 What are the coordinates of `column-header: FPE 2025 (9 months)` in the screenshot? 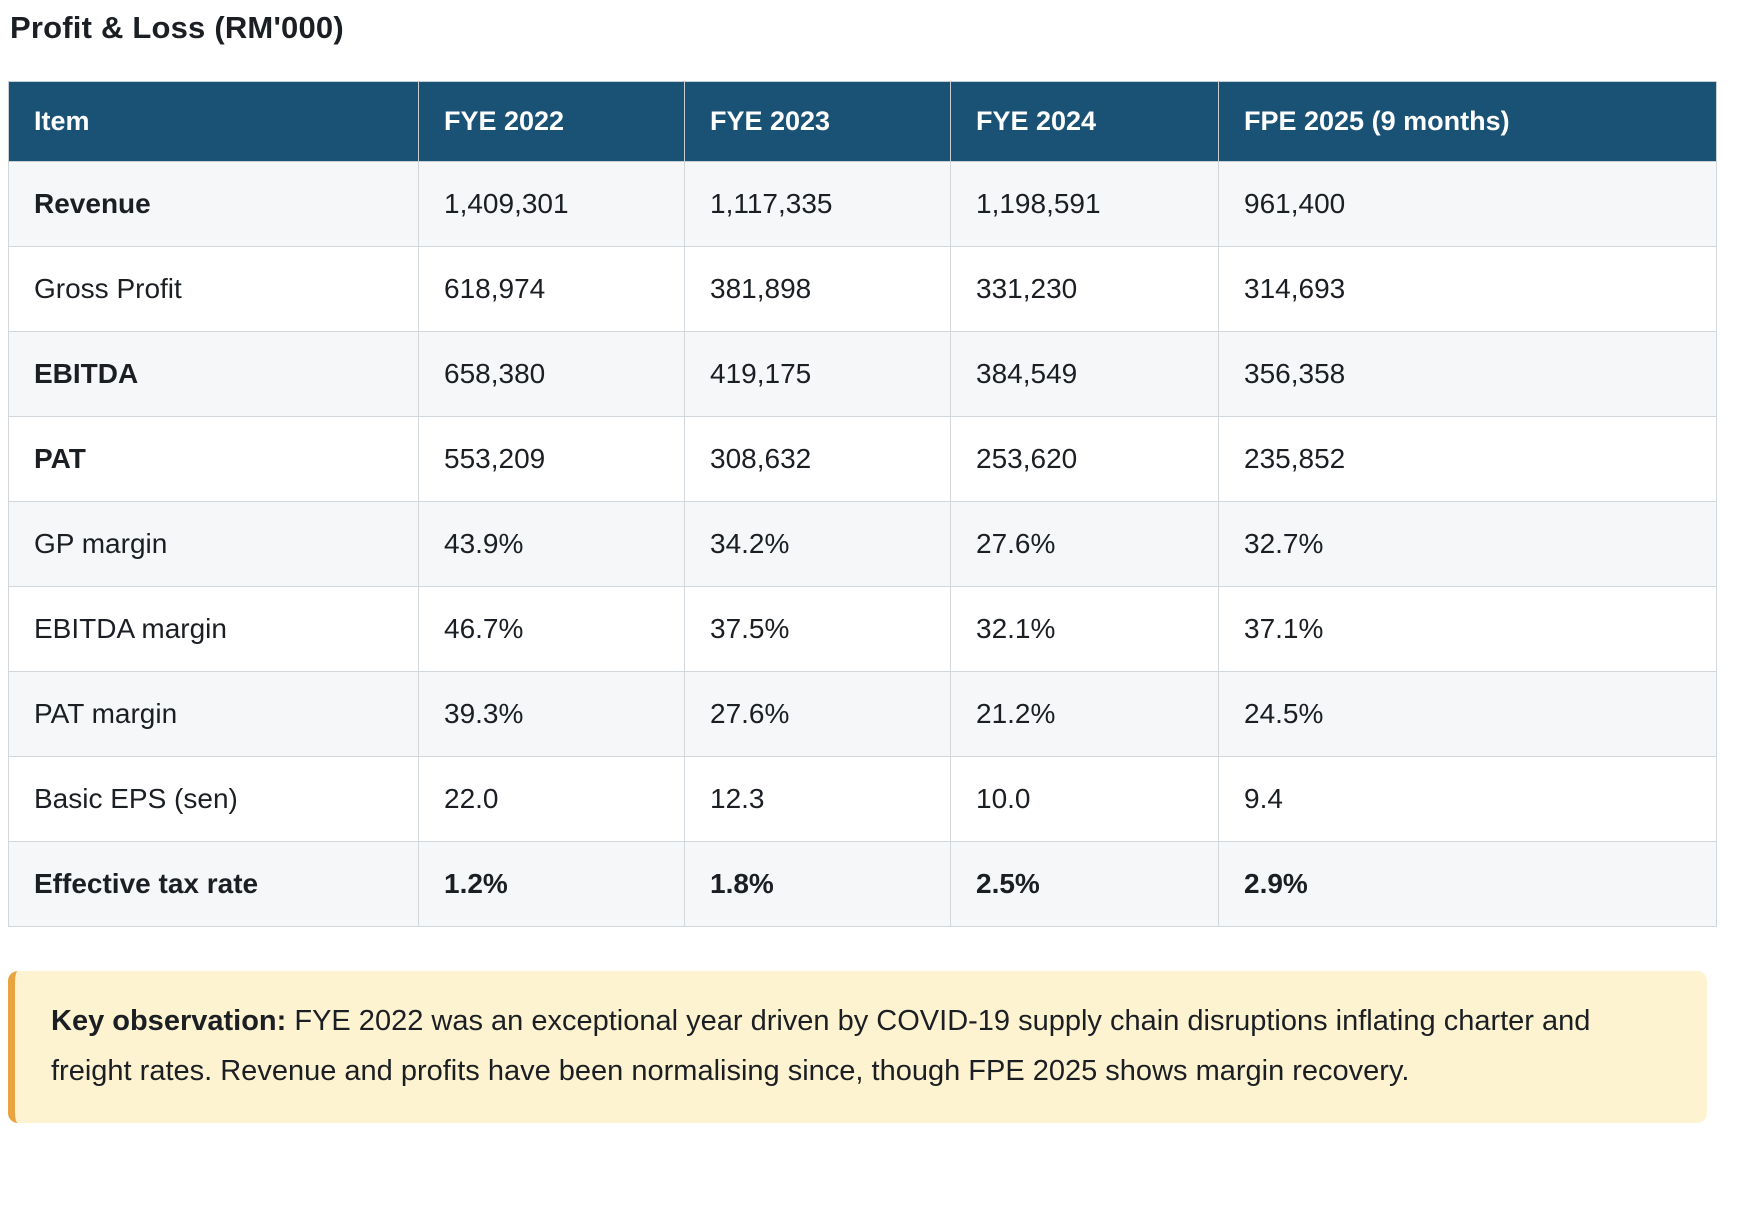 It's located at (1467, 121).